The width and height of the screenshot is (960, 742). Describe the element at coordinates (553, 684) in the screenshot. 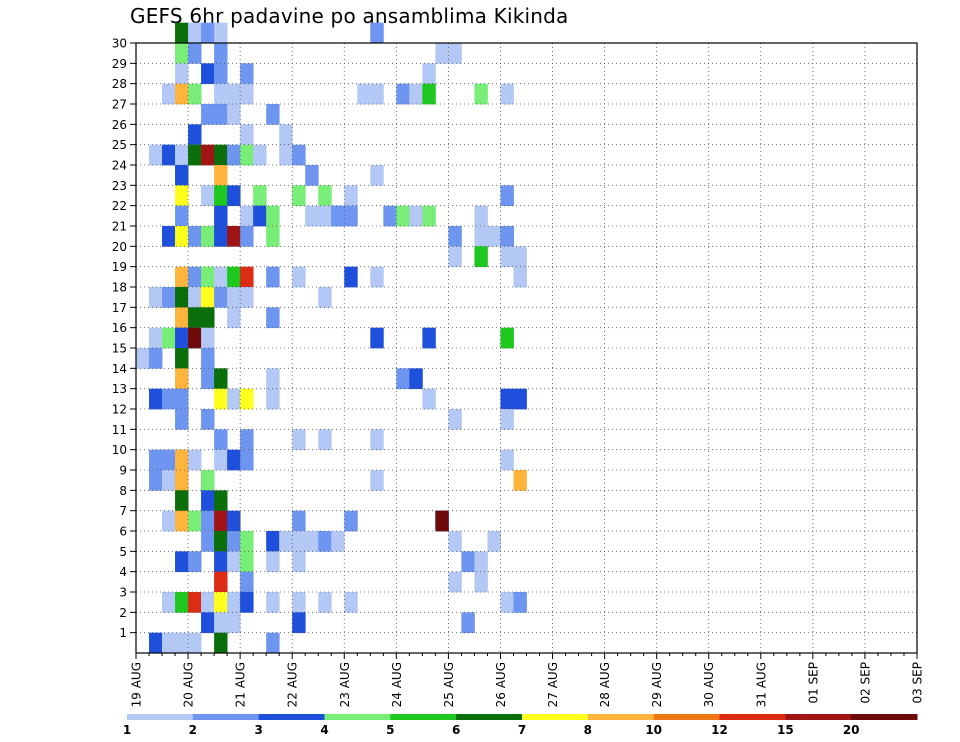

I see `x-tick-label: 27 AUG` at that location.